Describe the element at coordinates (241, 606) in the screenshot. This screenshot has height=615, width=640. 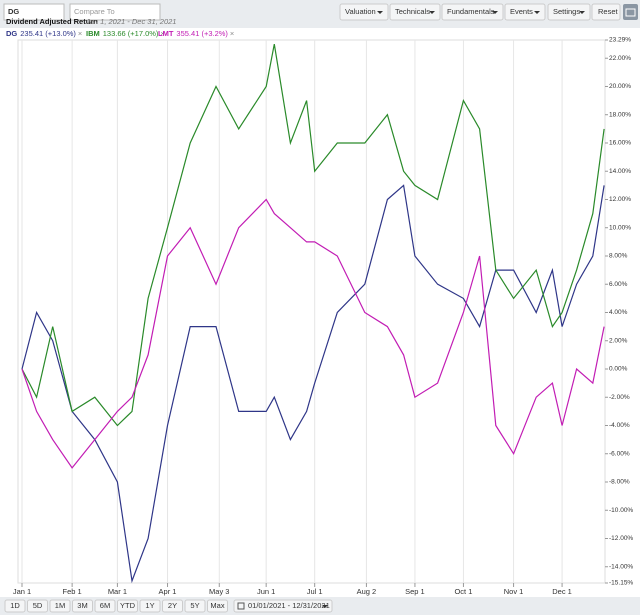
I see `calendar-icon` at that location.